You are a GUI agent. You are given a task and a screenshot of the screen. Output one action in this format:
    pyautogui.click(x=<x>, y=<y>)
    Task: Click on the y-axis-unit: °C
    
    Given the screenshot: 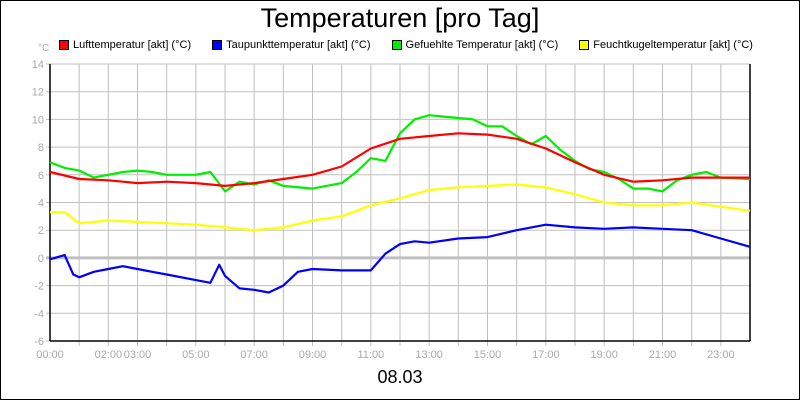 What is the action you would take?
    pyautogui.click(x=44, y=48)
    